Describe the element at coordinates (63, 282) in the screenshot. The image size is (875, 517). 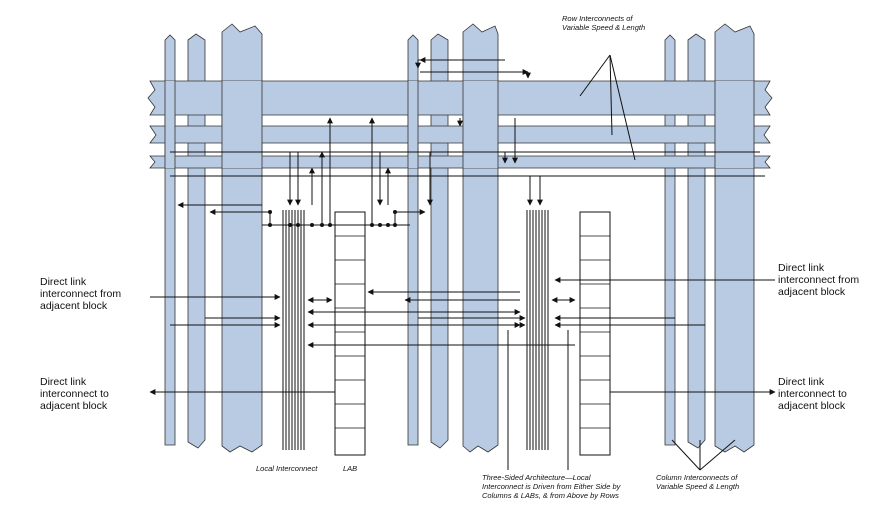
I see `left-in-line-1: Direct link` at that location.